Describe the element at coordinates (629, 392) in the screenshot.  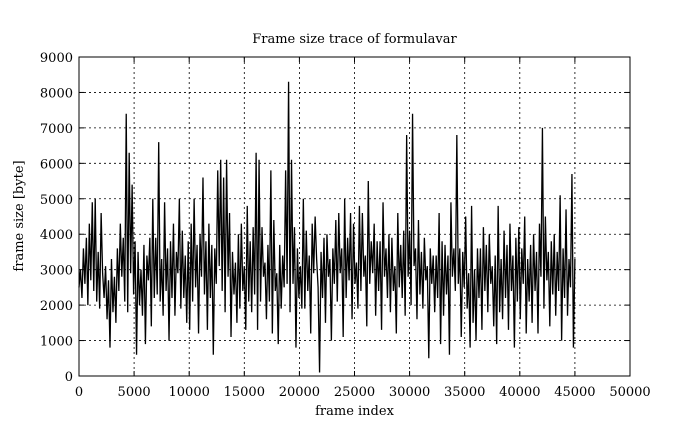
I see `x-tick-label: 50000` at that location.